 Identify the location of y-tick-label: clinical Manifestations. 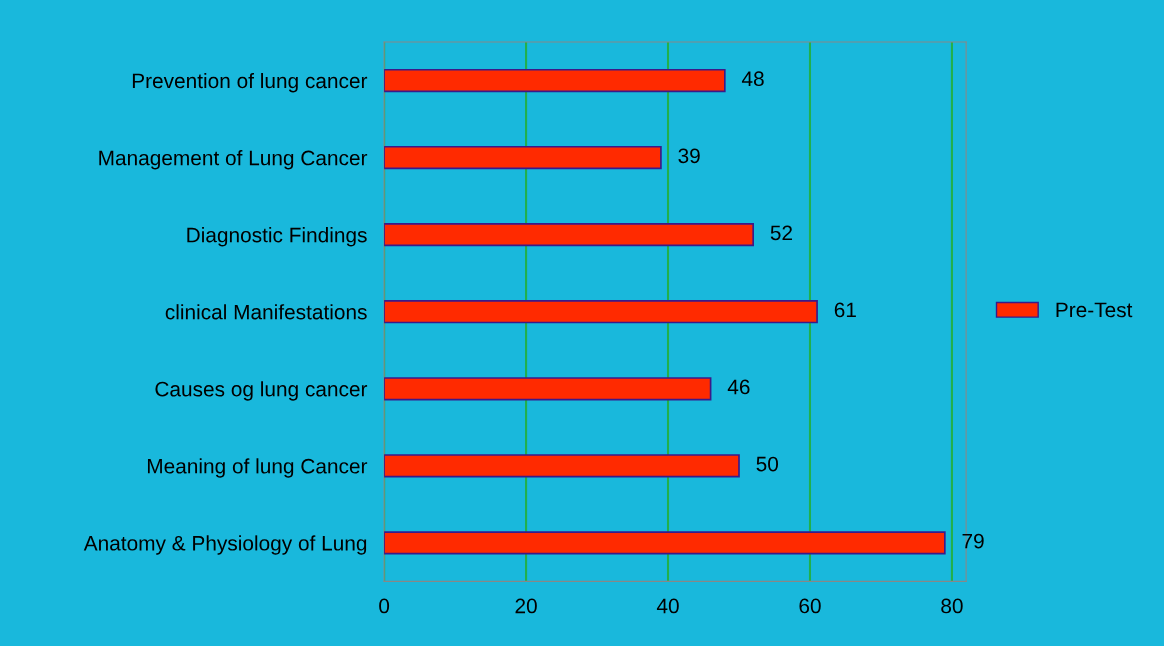
(266, 312).